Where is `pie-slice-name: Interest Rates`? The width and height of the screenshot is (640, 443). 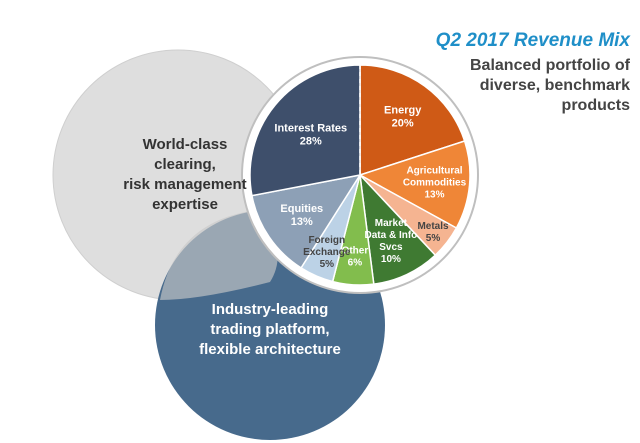 pie-slice-name: Interest Rates is located at coordinates (310, 129).